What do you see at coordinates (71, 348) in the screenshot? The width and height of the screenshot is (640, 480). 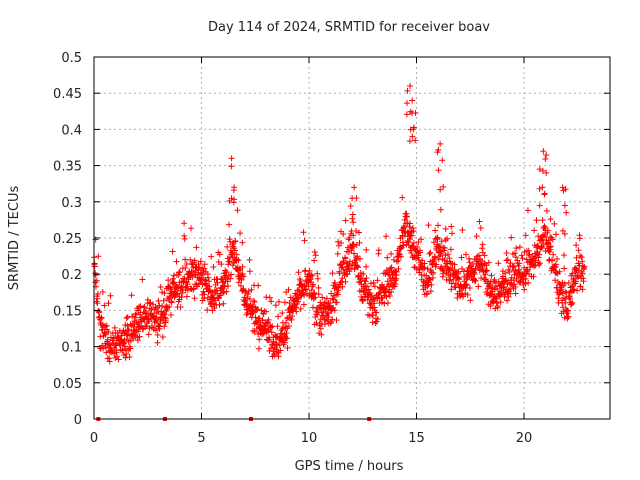 I see `y-tick-label: 0.1` at bounding box center [71, 348].